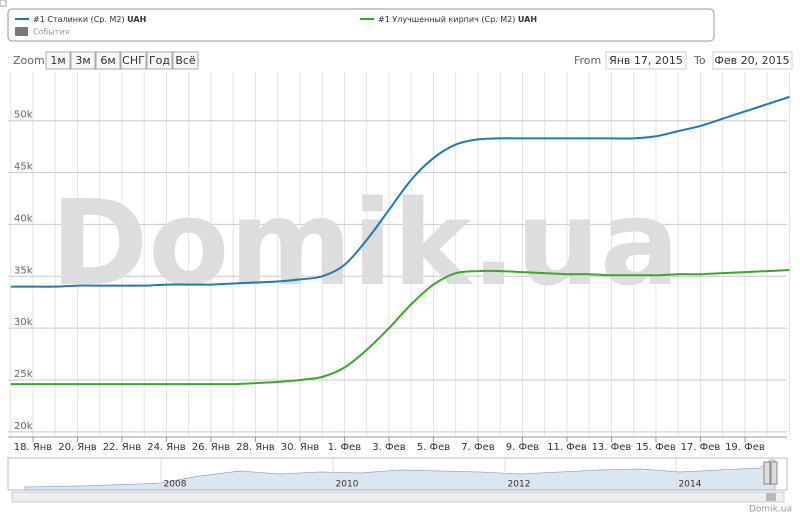  I want to click on to-label: To, so click(699, 60).